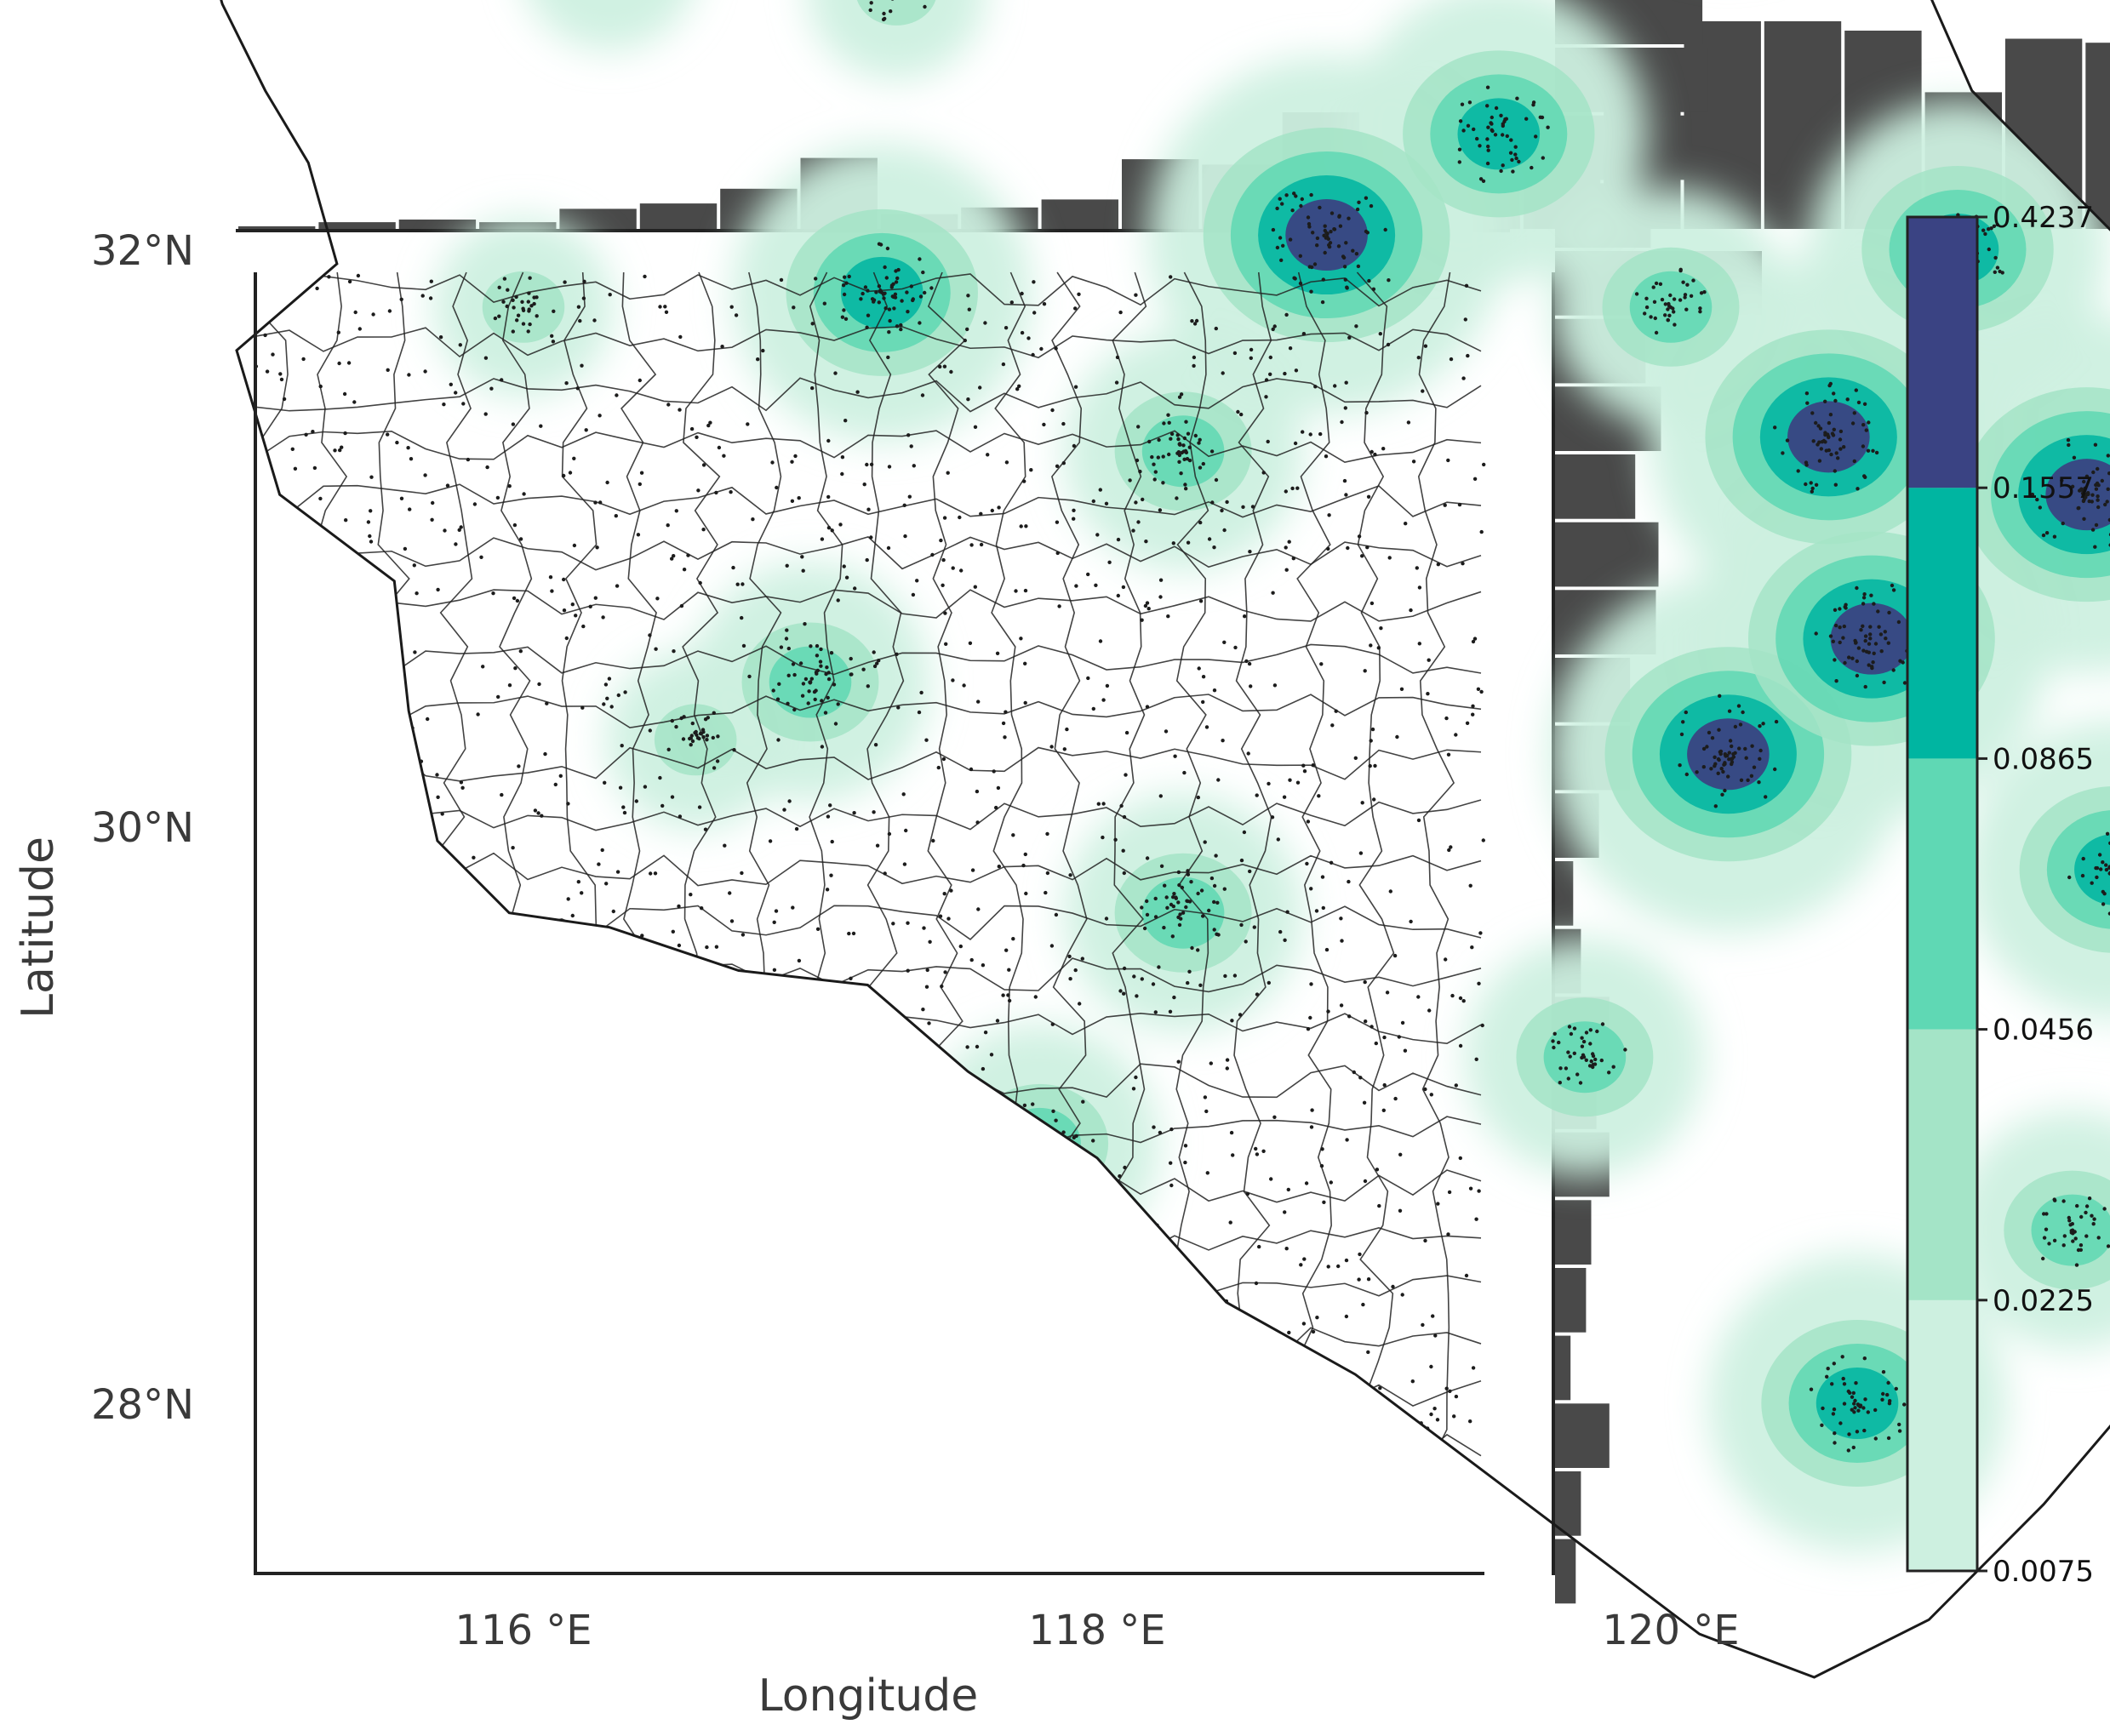 The width and height of the screenshot is (2110, 1736). What do you see at coordinates (39, 928) in the screenshot?
I see `y-axis-label: Latitude` at bounding box center [39, 928].